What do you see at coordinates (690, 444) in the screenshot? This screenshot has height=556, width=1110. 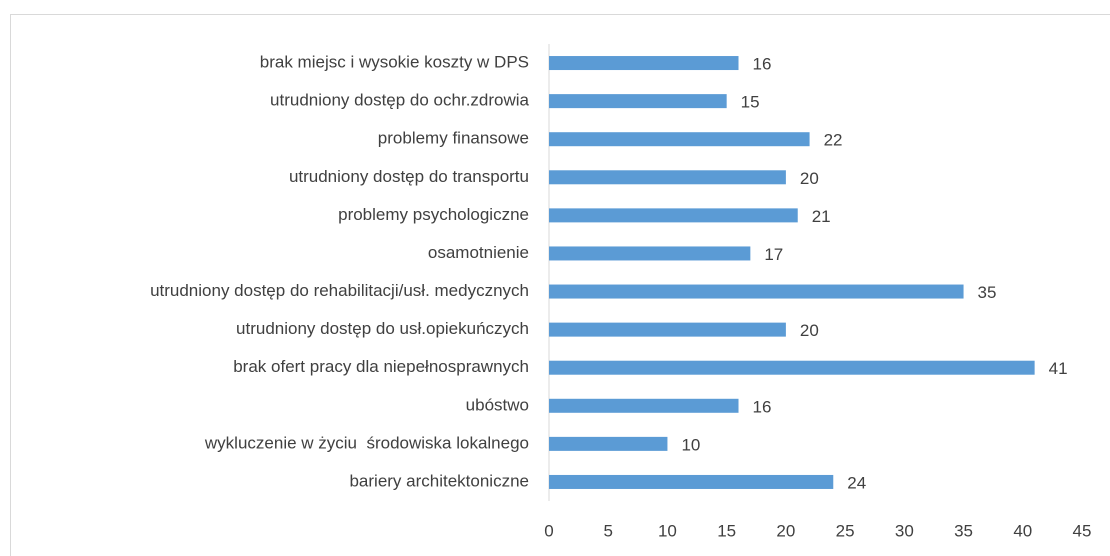 I see `value-label: 10` at bounding box center [690, 444].